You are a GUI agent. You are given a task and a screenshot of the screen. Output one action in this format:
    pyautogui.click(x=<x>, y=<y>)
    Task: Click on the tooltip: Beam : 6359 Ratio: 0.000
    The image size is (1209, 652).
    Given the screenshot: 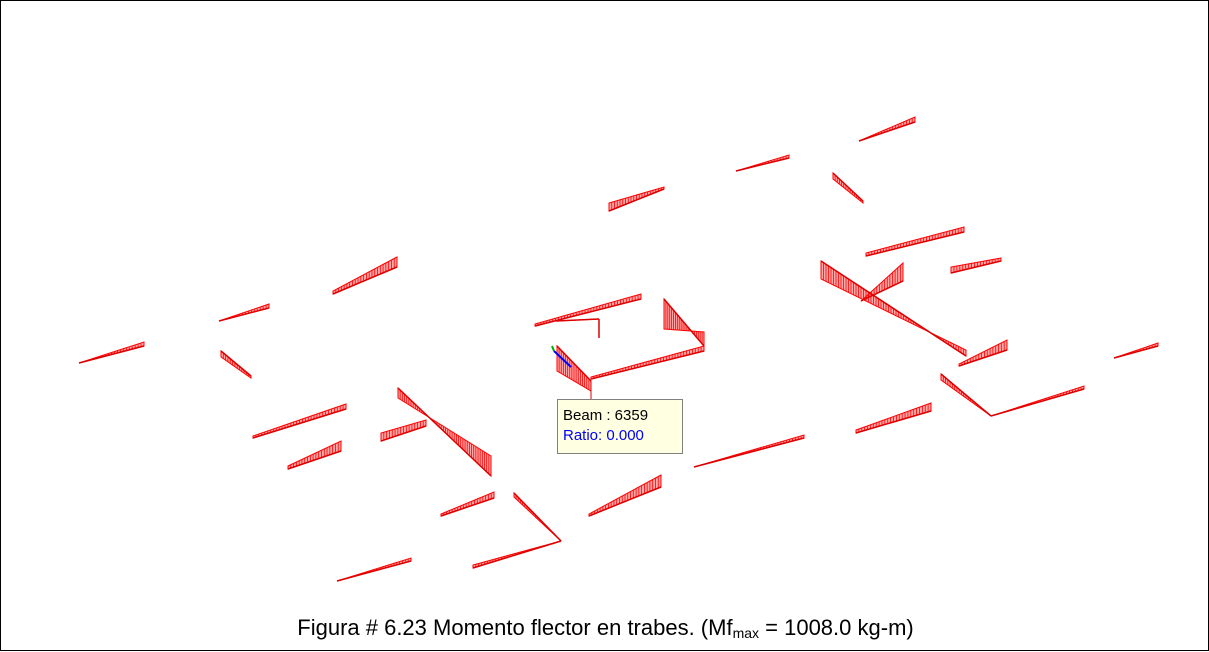 What is the action you would take?
    pyautogui.click(x=620, y=426)
    